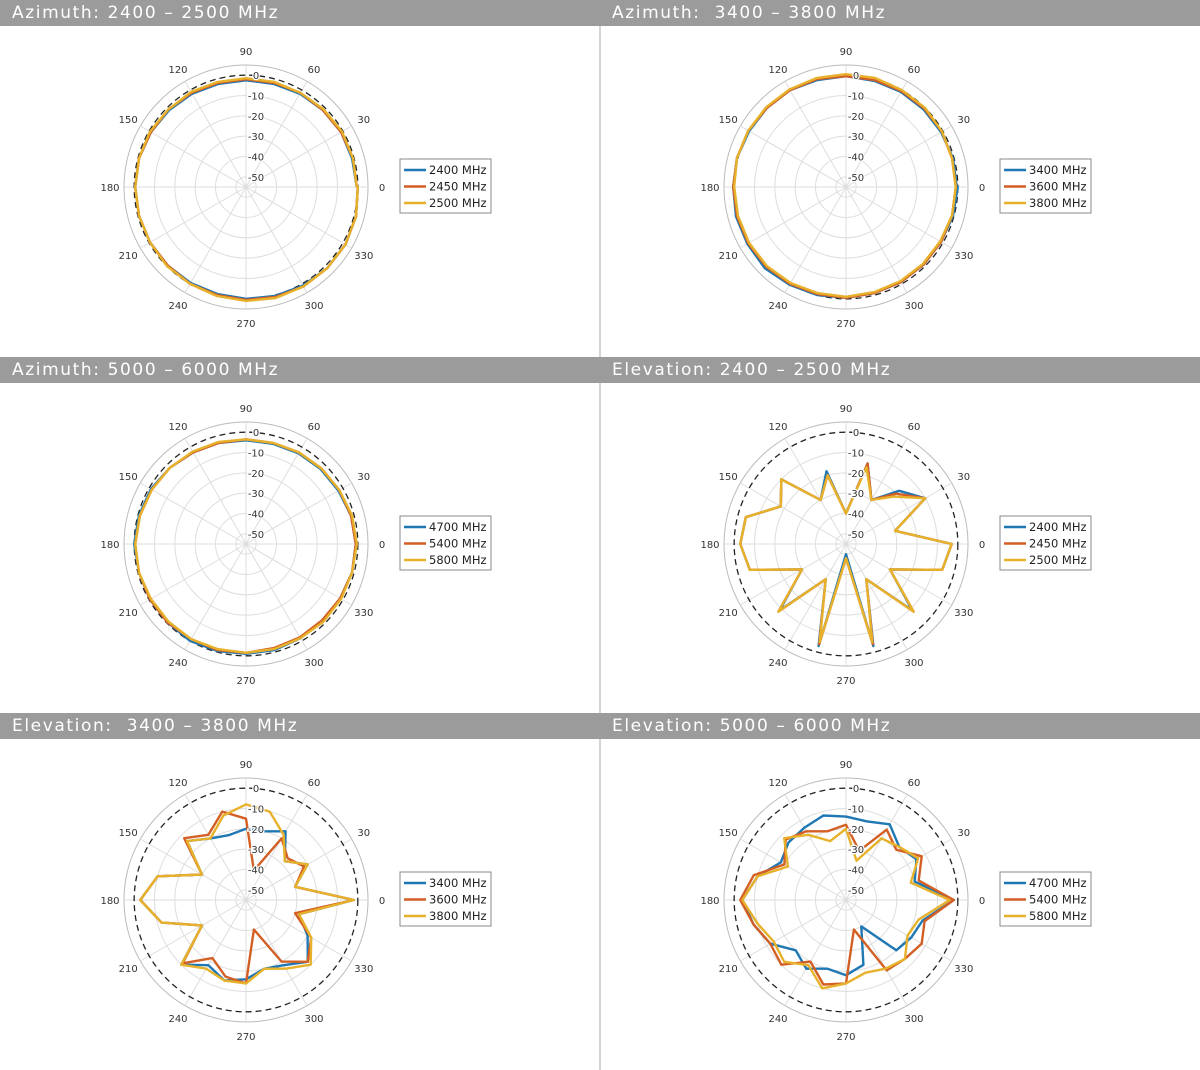  Describe the element at coordinates (1058, 203) in the screenshot. I see `legend-label: 3800 MHz` at that location.